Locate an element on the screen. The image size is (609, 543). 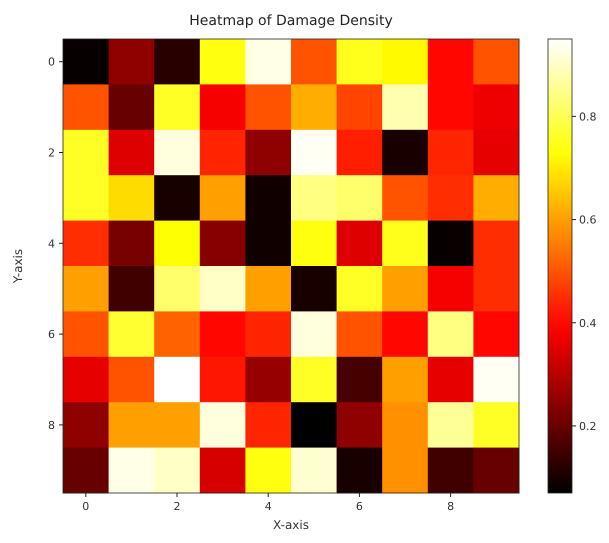
x-tick-label: 2 is located at coordinates (177, 506).